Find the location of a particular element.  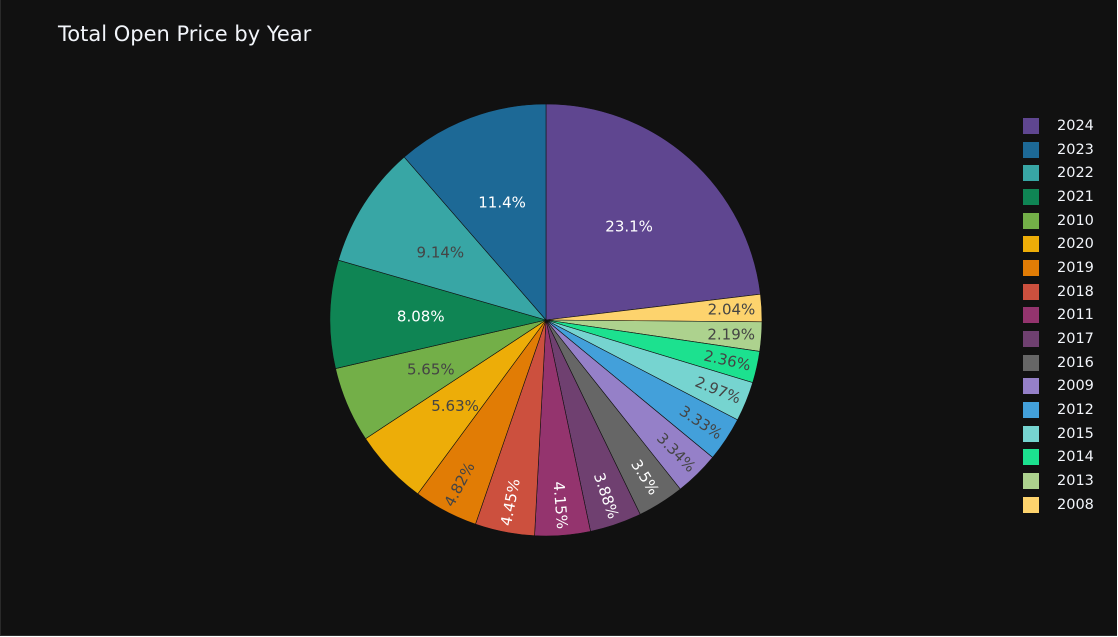

legend-item-2013: 2013 is located at coordinates (1058, 481).